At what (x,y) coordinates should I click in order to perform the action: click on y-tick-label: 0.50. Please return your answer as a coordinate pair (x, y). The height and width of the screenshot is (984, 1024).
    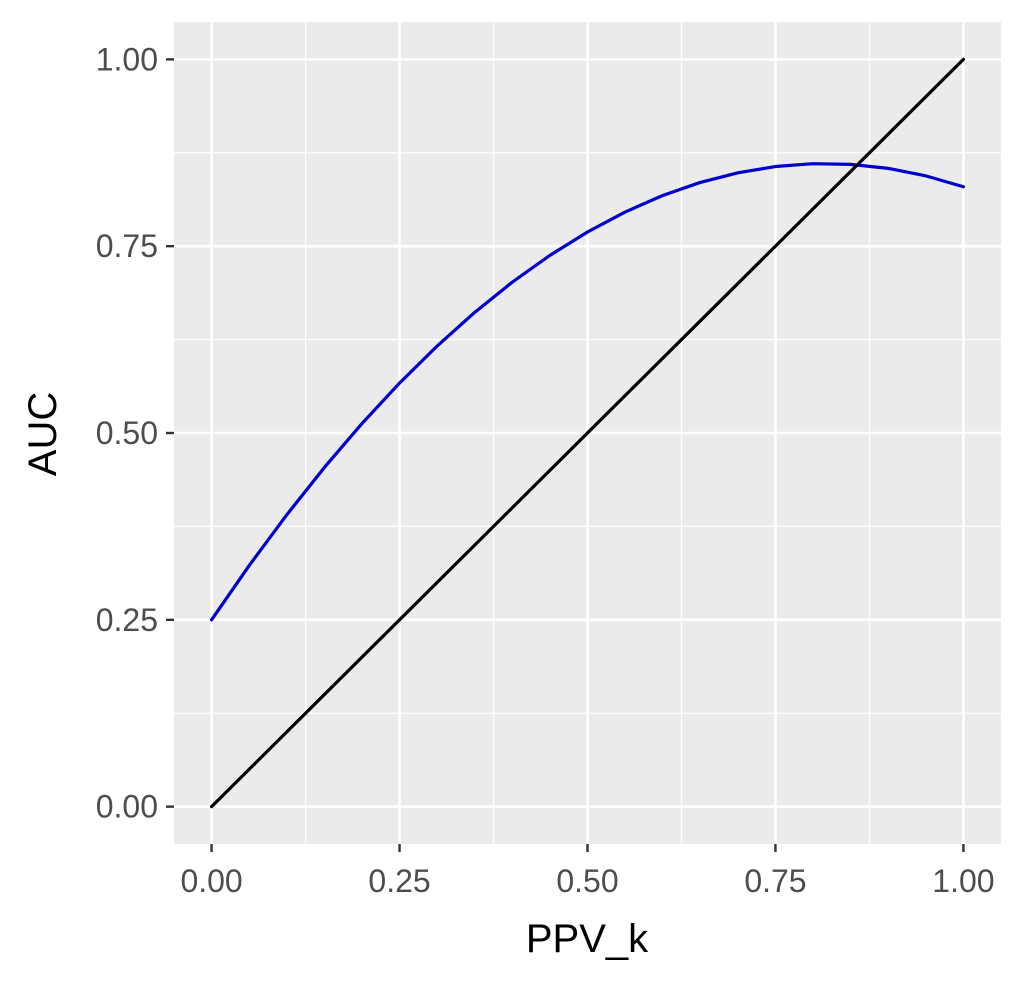
    Looking at the image, I should click on (127, 433).